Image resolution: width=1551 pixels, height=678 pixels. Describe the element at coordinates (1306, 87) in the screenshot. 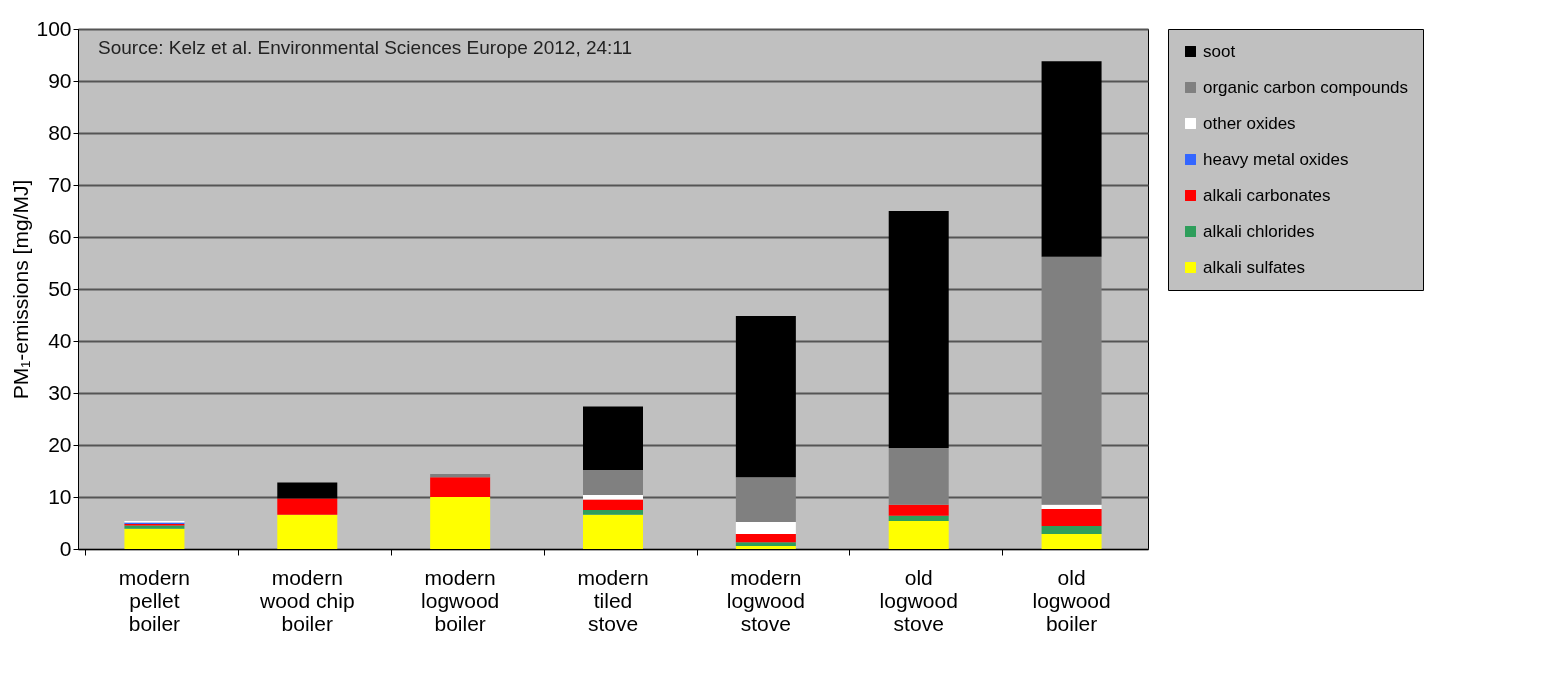

I see `legend-label: organic carbon compounds` at that location.